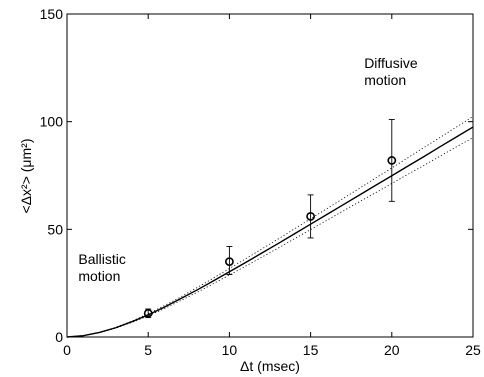  Describe the element at coordinates (26, 176) in the screenshot. I see `y-axis-label: <Δx²> (μm²)` at that location.